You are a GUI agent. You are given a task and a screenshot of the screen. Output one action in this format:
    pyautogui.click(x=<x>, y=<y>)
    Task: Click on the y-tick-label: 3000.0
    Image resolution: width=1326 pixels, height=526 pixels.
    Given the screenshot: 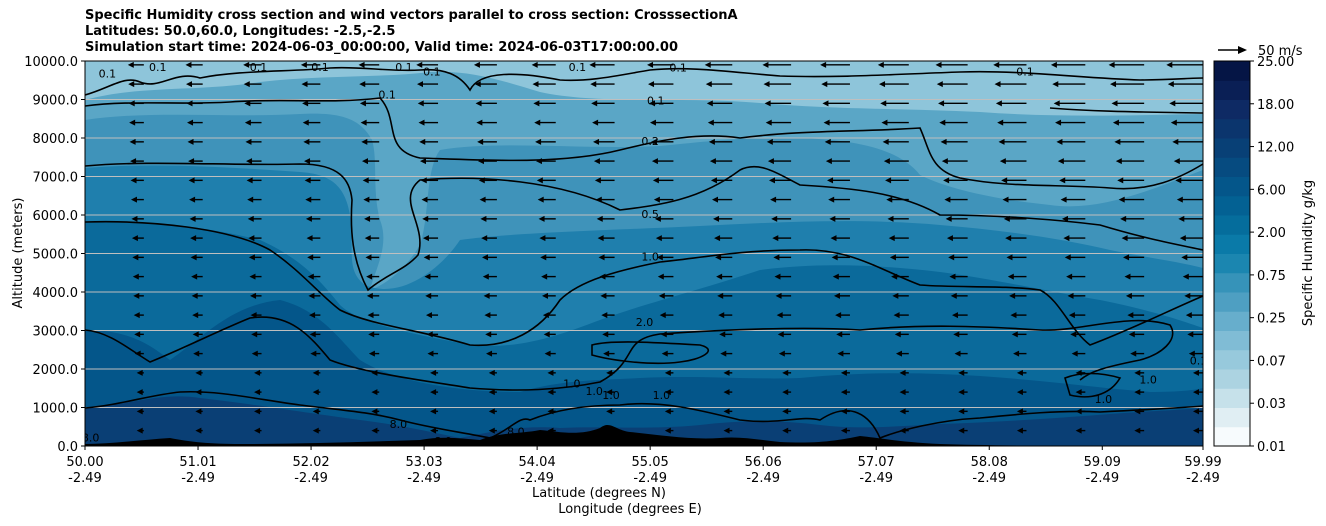 What is the action you would take?
    pyautogui.click(x=56, y=332)
    